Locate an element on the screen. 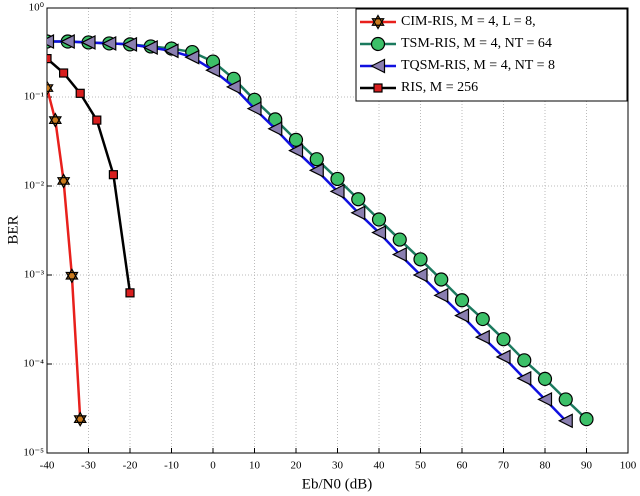 The height and width of the screenshot is (496, 640). legend-label: CIM-RIS, M = 4, L = 8, is located at coordinates (468, 21).